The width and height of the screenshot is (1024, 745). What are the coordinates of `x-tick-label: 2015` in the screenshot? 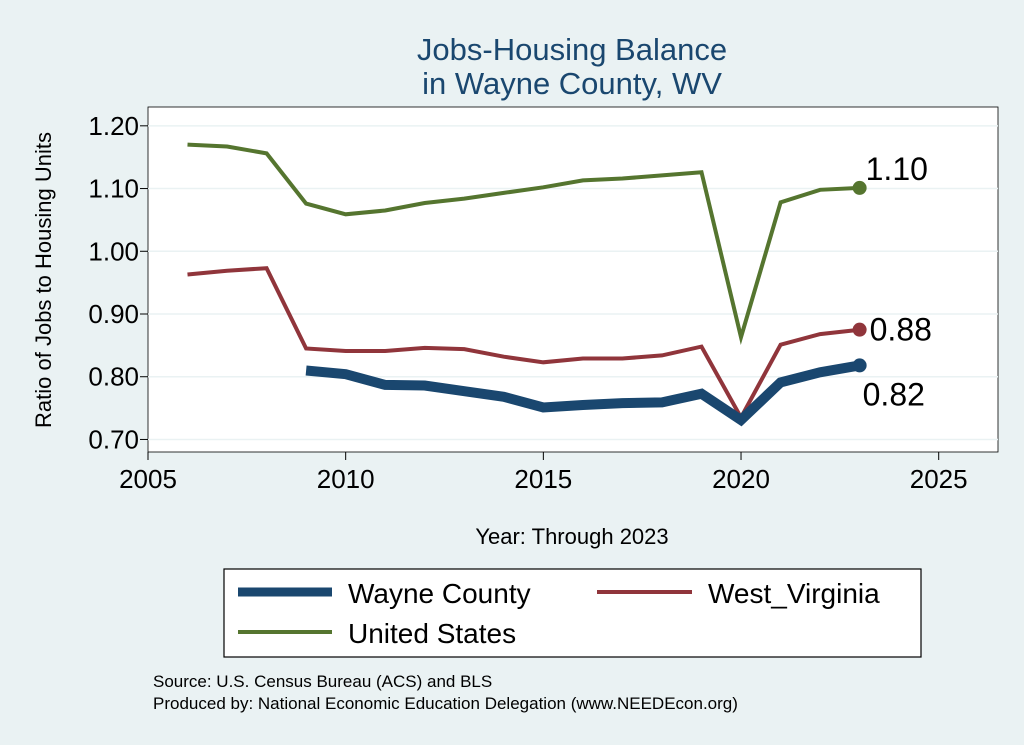 It's located at (543, 479).